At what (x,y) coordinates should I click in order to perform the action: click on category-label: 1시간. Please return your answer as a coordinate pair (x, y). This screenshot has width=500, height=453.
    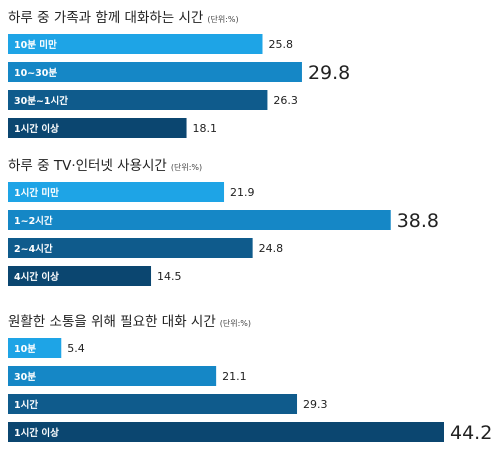
    Looking at the image, I should click on (26, 405).